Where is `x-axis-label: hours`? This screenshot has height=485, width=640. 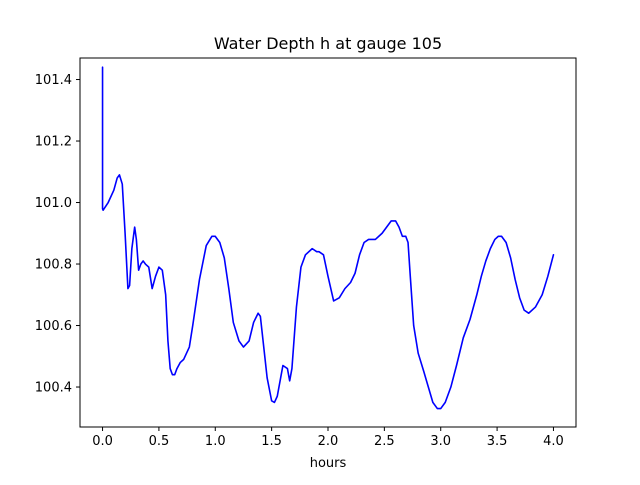 x-axis-label: hours is located at coordinates (328, 463).